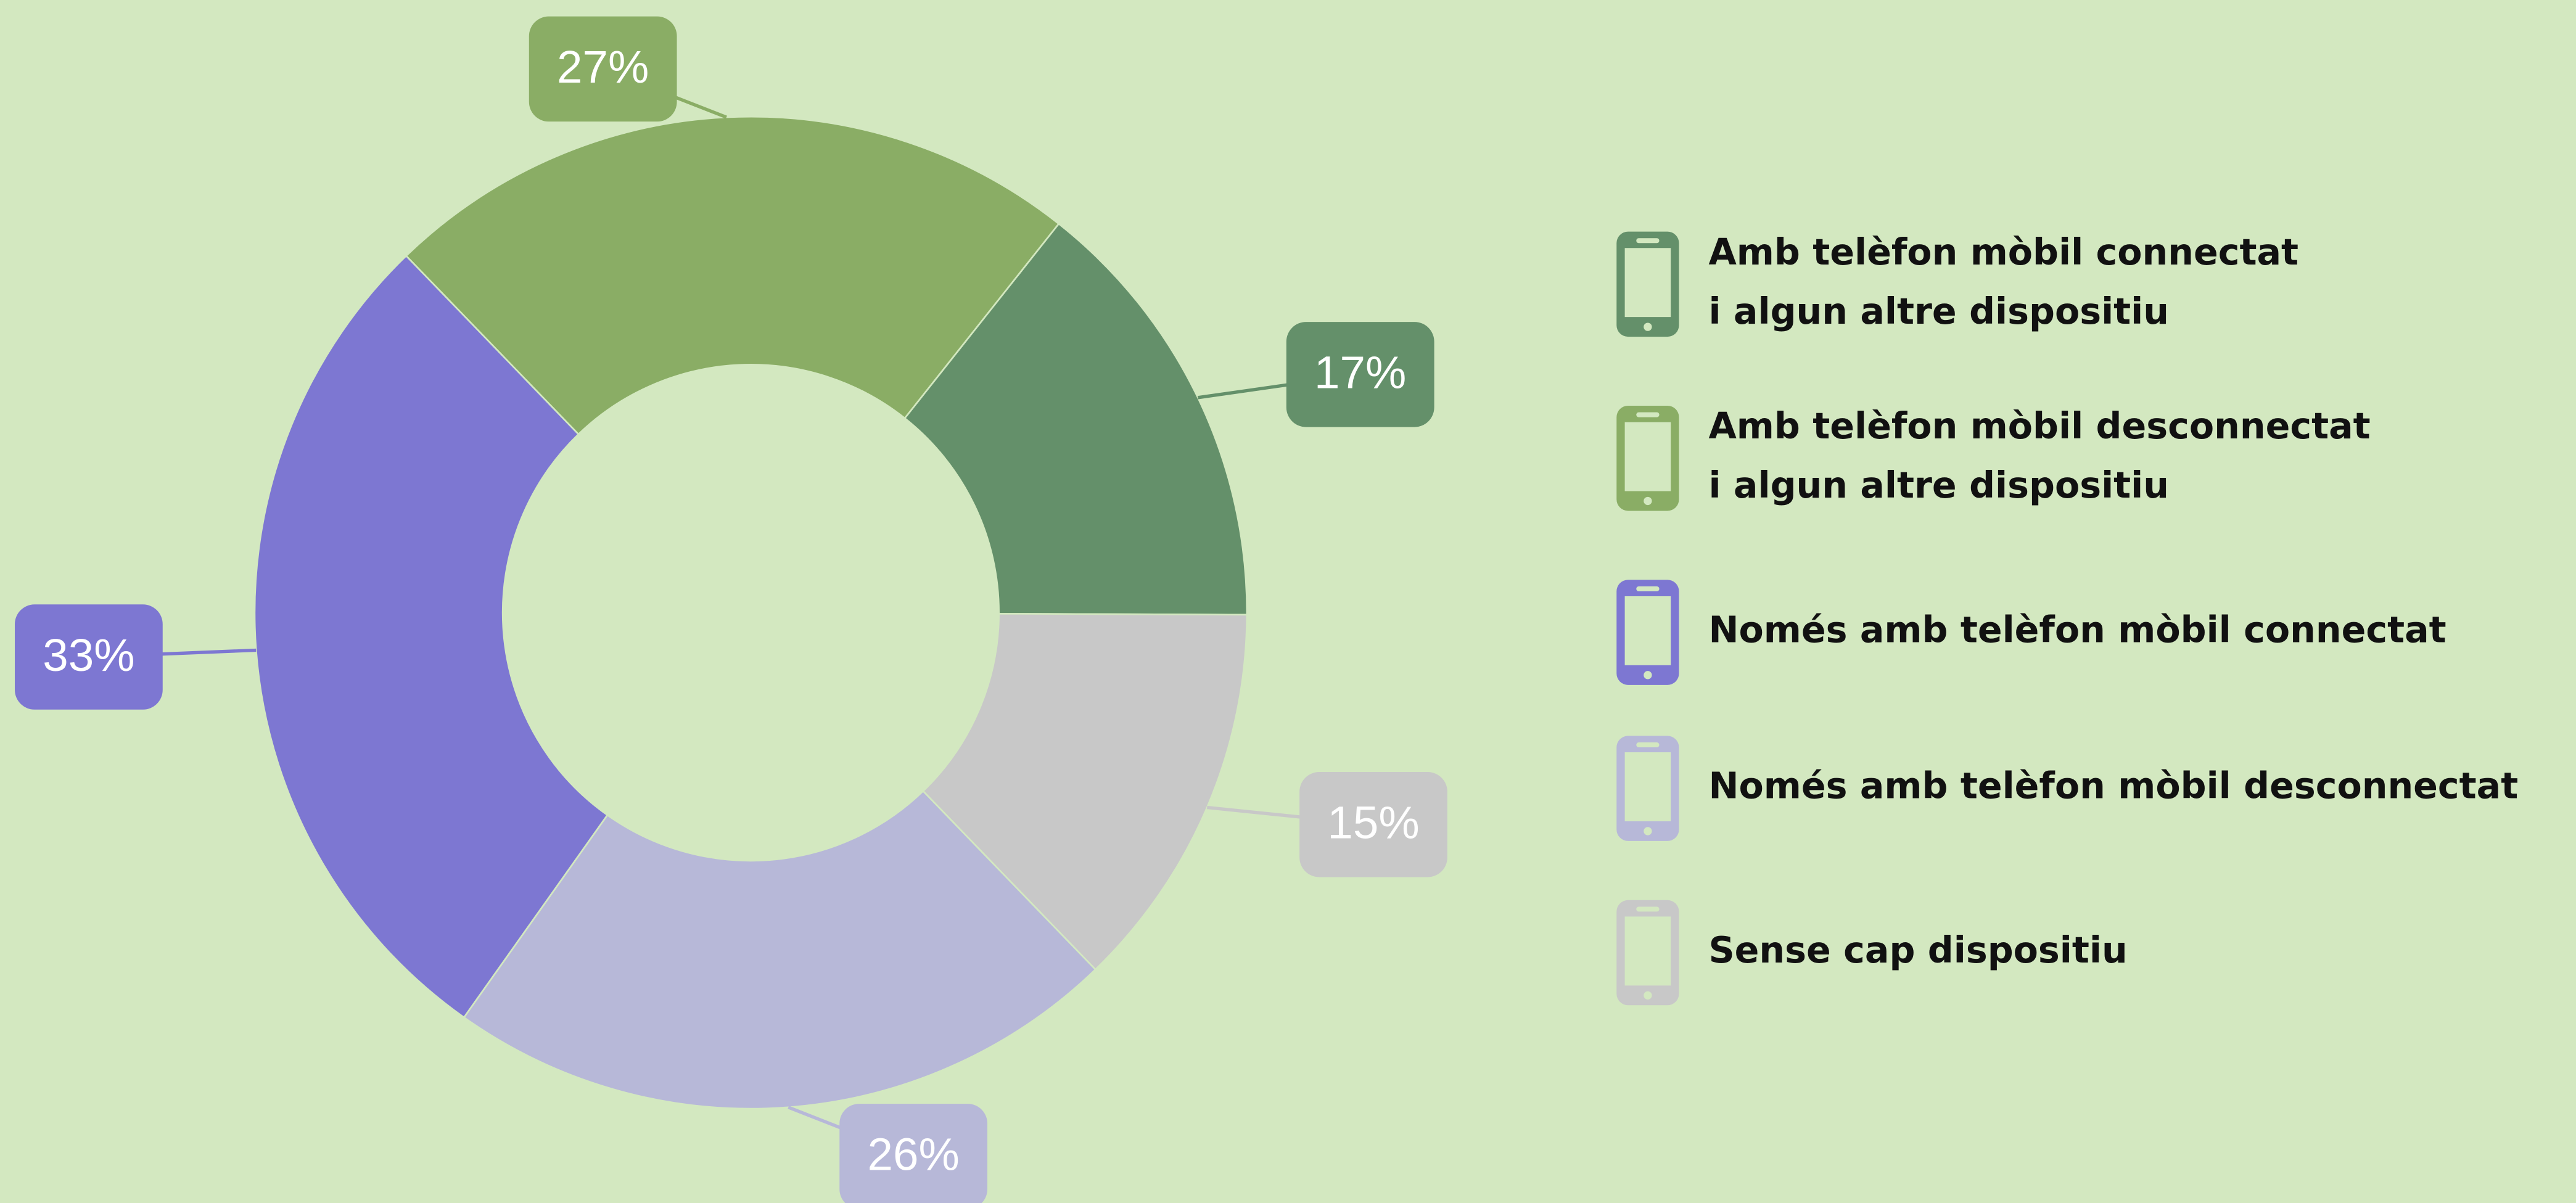 This screenshot has height=1203, width=2576. I want to click on data-label: 33%, so click(88, 655).